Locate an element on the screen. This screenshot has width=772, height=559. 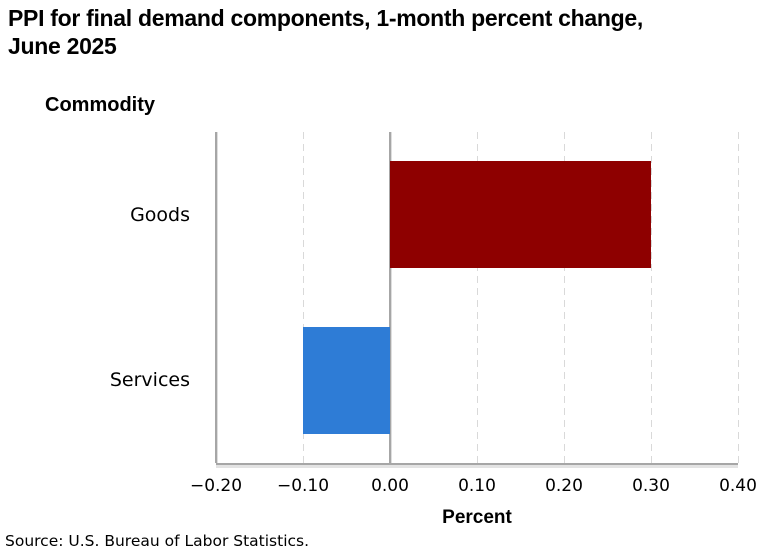
x-tick-label: 0.30 is located at coordinates (651, 486).